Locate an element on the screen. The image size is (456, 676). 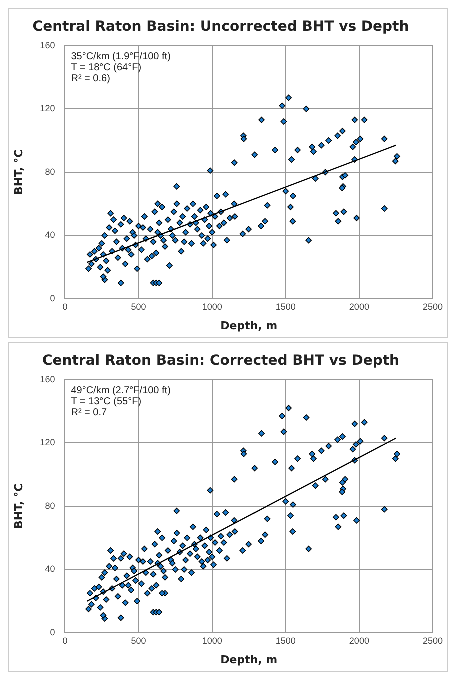
annotation: 49°C/km (2.7°F/100 ft) is located at coordinates (121, 391).